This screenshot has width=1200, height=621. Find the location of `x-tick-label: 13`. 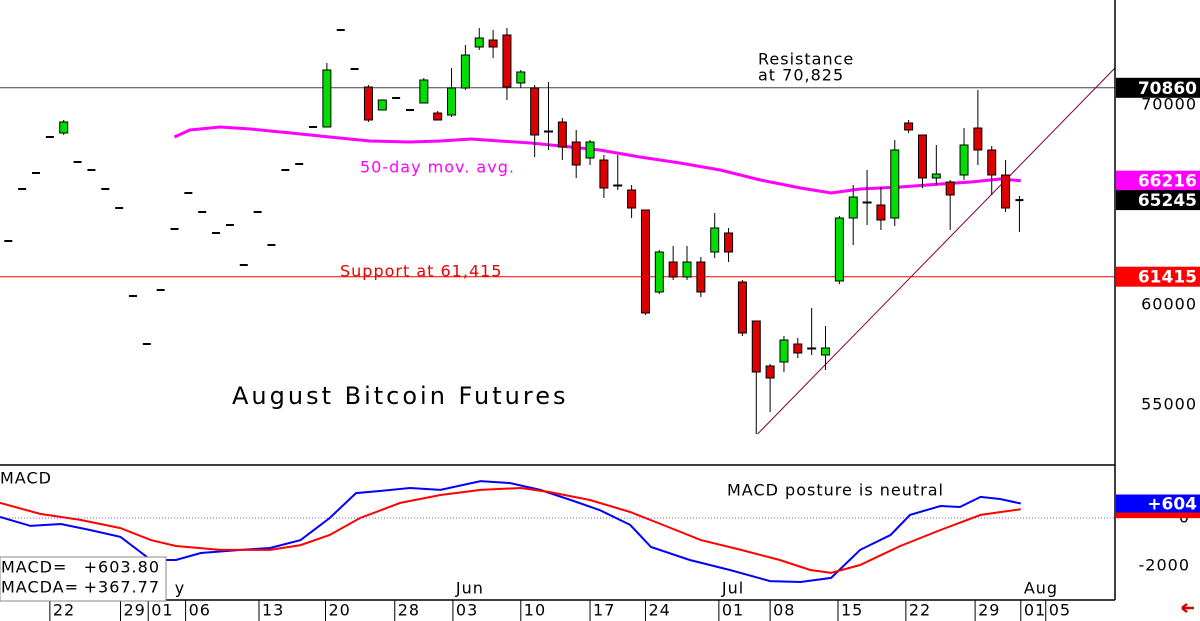

x-tick-label: 13 is located at coordinates (273, 610).